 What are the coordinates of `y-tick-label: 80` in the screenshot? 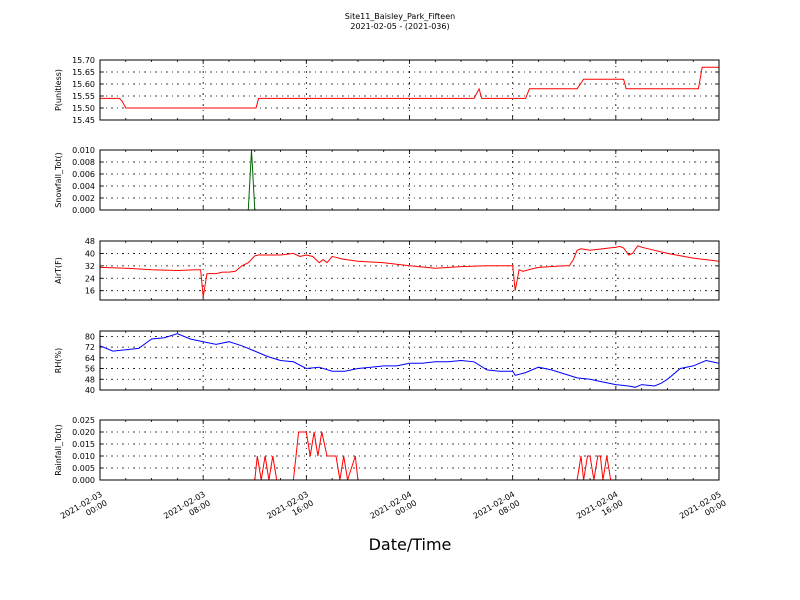 It's located at (90, 336).